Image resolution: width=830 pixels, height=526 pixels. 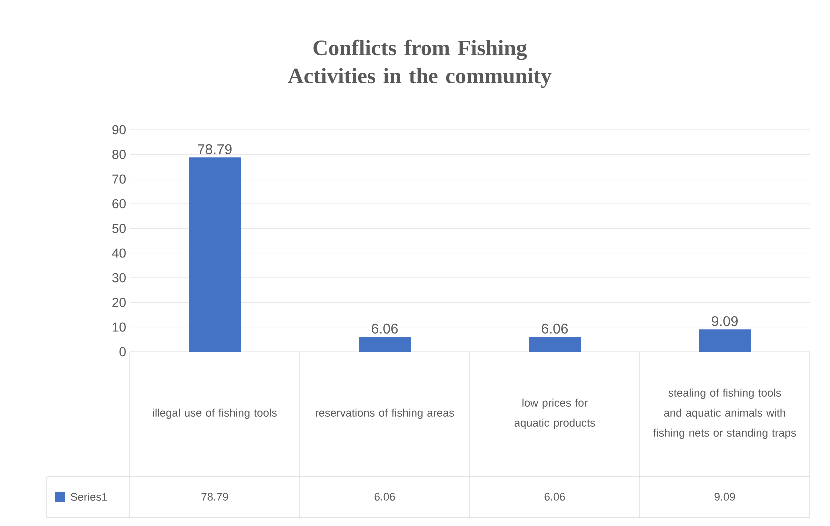 What do you see at coordinates (725, 321) in the screenshot?
I see `text: 9.09` at bounding box center [725, 321].